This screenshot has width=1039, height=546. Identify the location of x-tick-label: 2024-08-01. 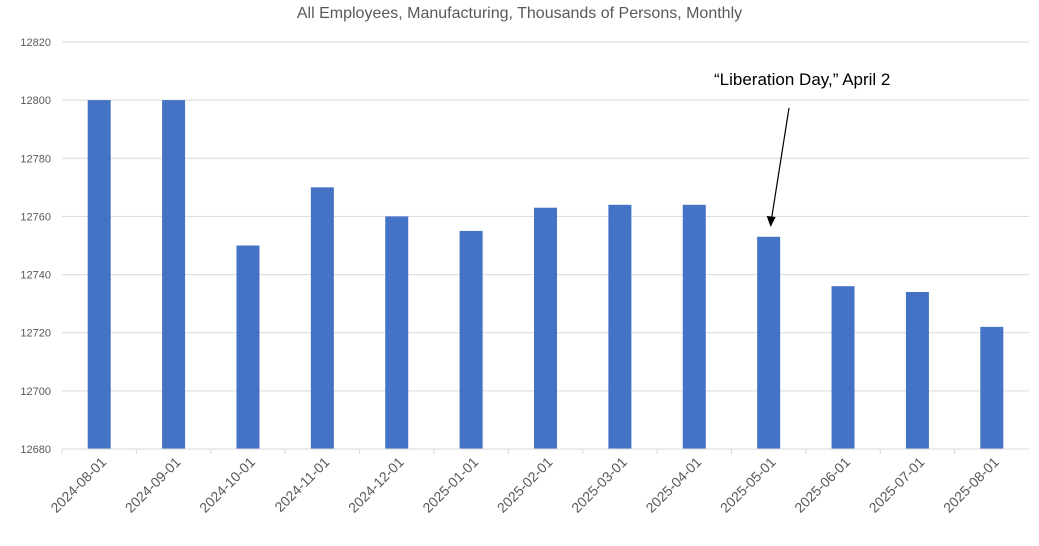
(78, 485).